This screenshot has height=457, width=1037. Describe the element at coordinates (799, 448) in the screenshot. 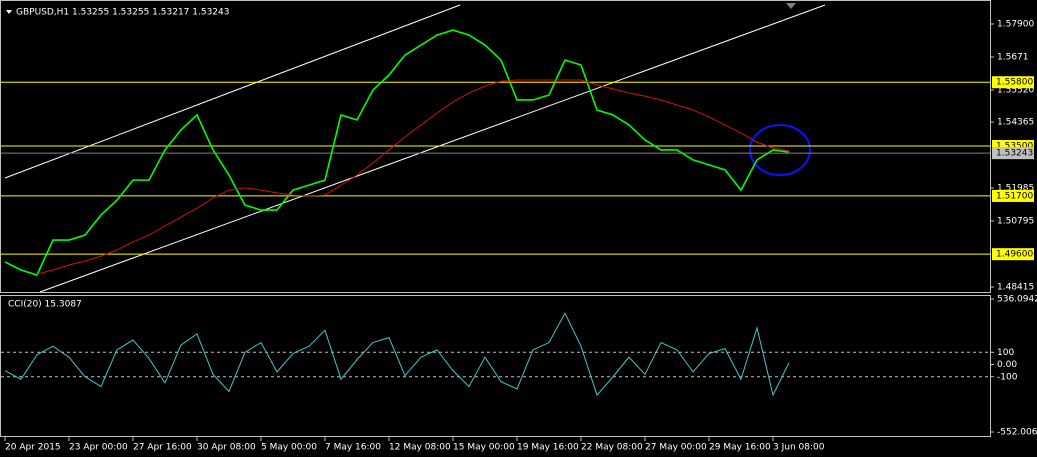

I see `x-tick-label: 3 Jun 08:00` at that location.